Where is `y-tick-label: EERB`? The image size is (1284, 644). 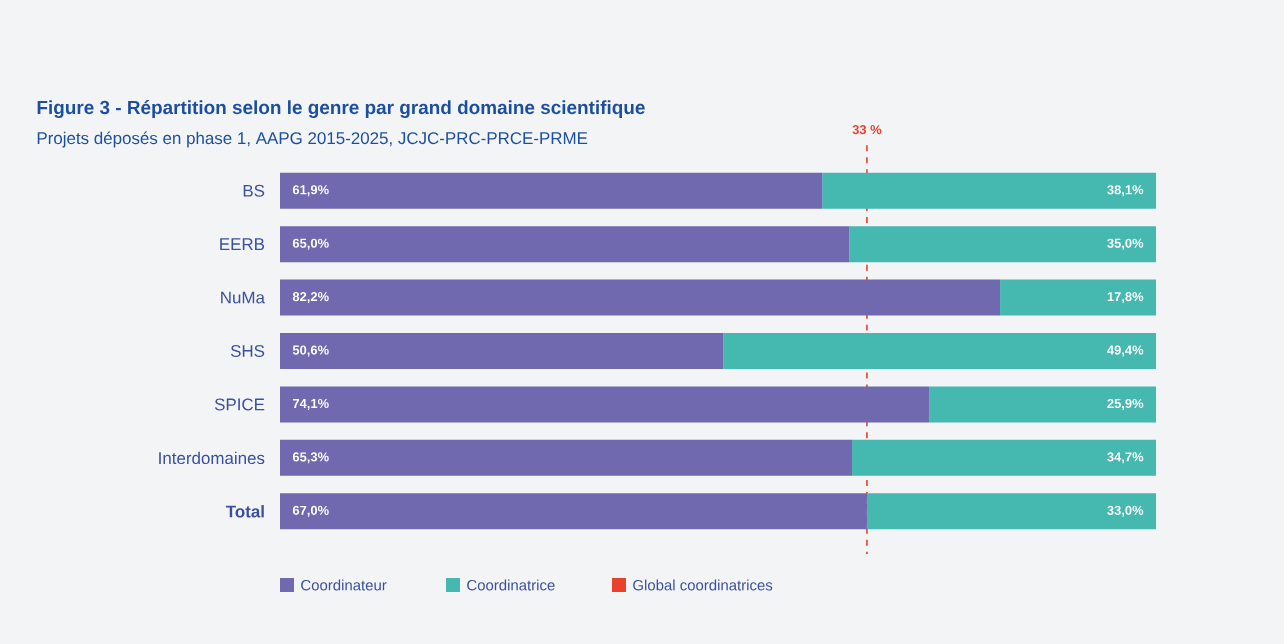
y-tick-label: EERB is located at coordinates (242, 244).